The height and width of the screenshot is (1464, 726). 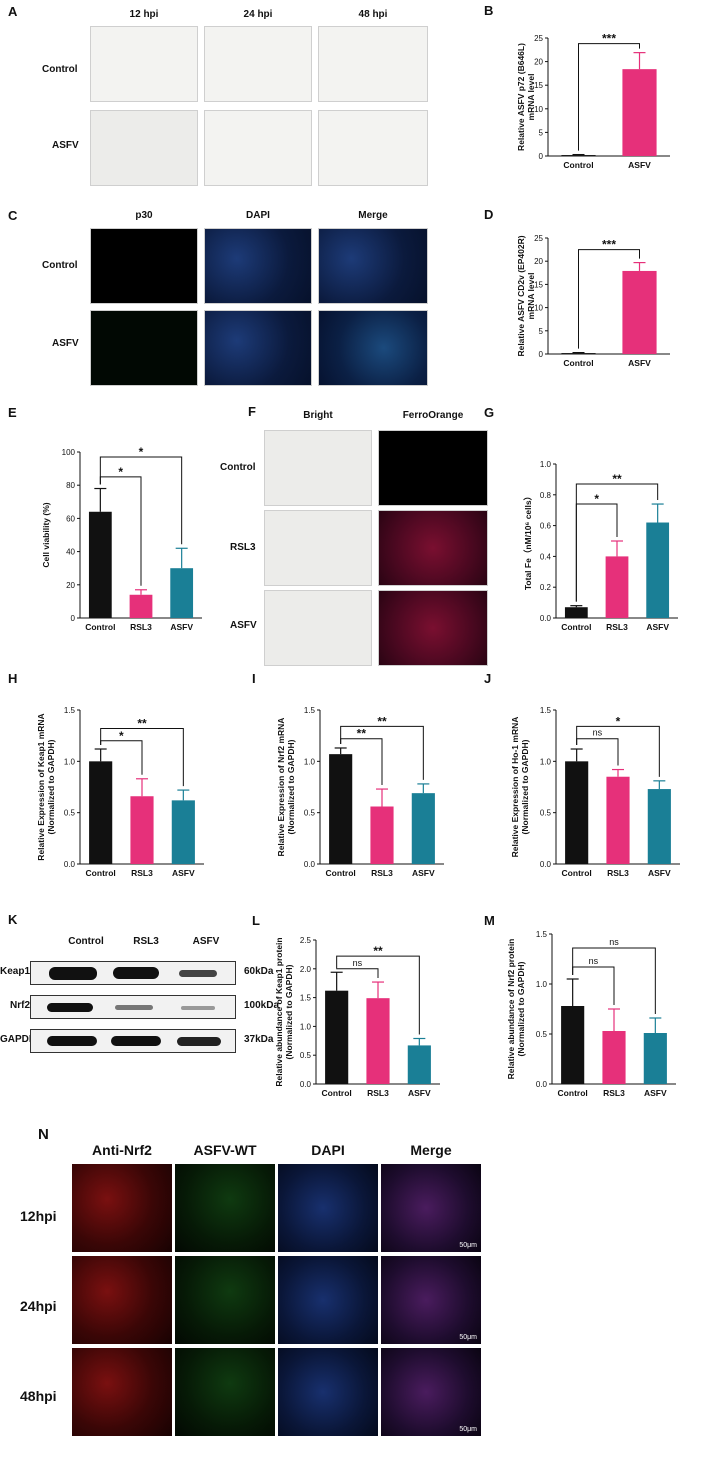 What do you see at coordinates (70, 518) in the screenshot?
I see `y-tick-label-e: 60` at bounding box center [70, 518].